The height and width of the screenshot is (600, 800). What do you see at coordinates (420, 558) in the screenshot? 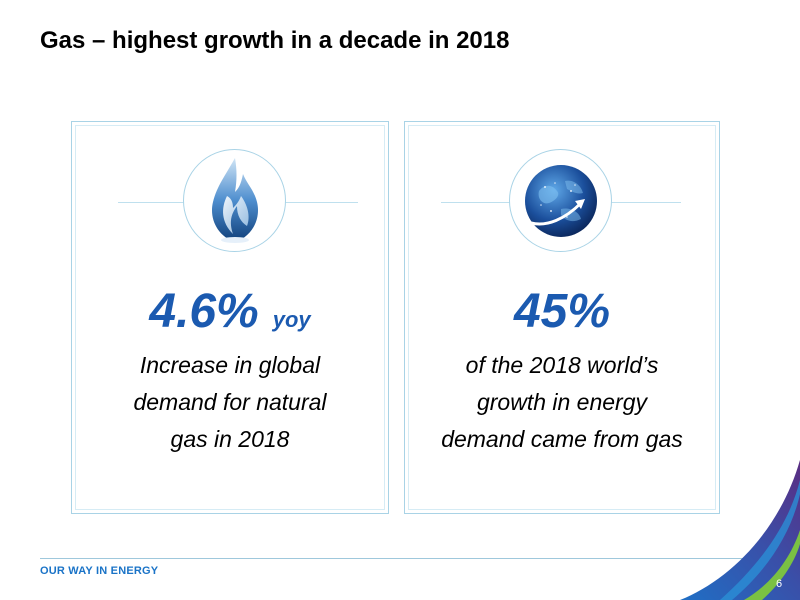
I see `footer-divider` at bounding box center [420, 558].